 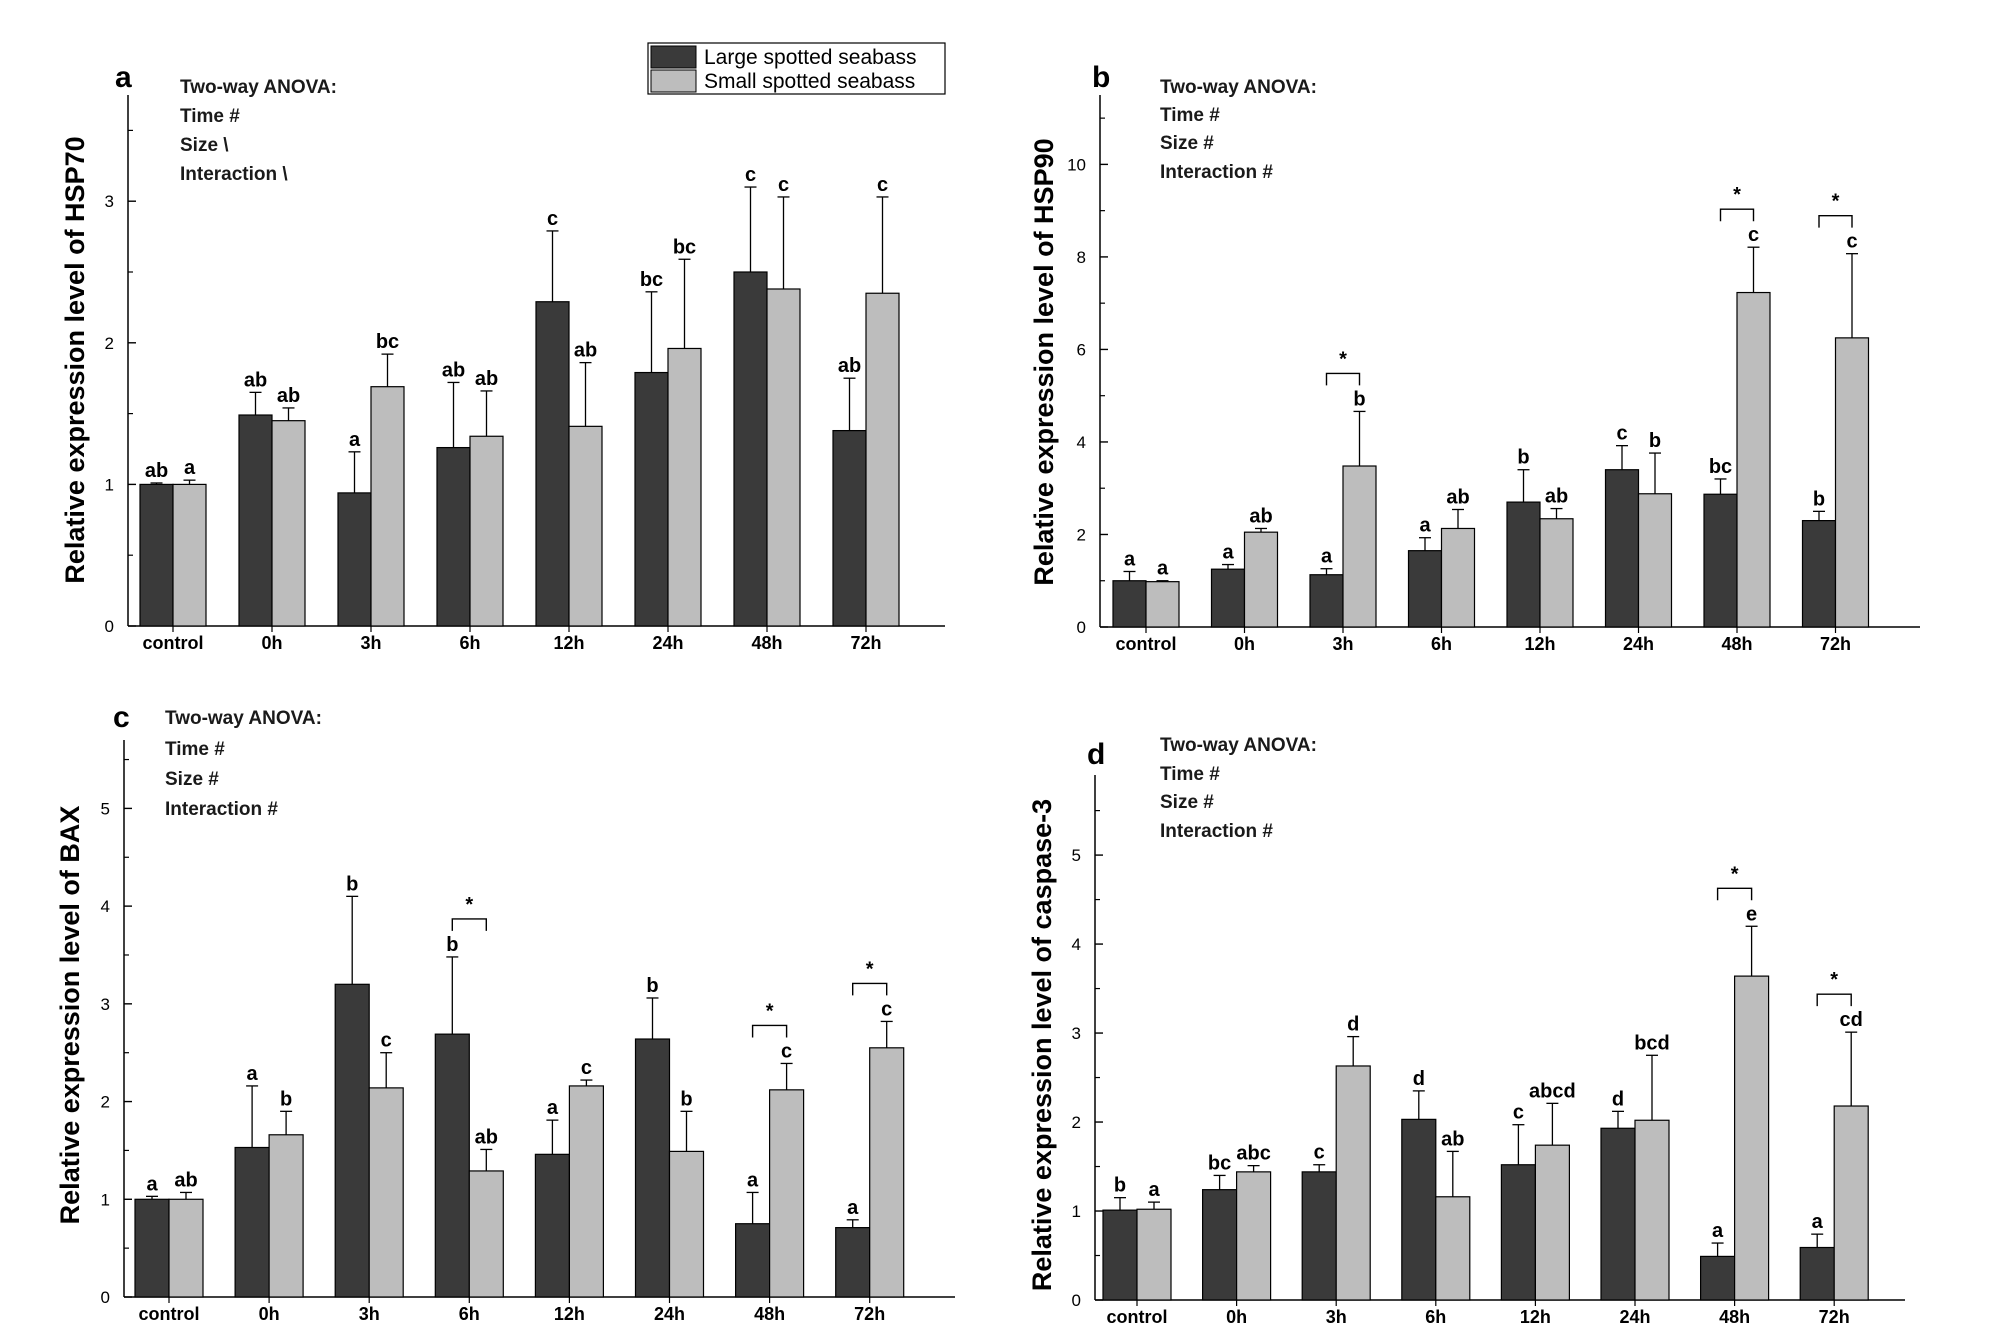 I want to click on panel-c-ytick-label: 0, so click(x=105, y=1297).